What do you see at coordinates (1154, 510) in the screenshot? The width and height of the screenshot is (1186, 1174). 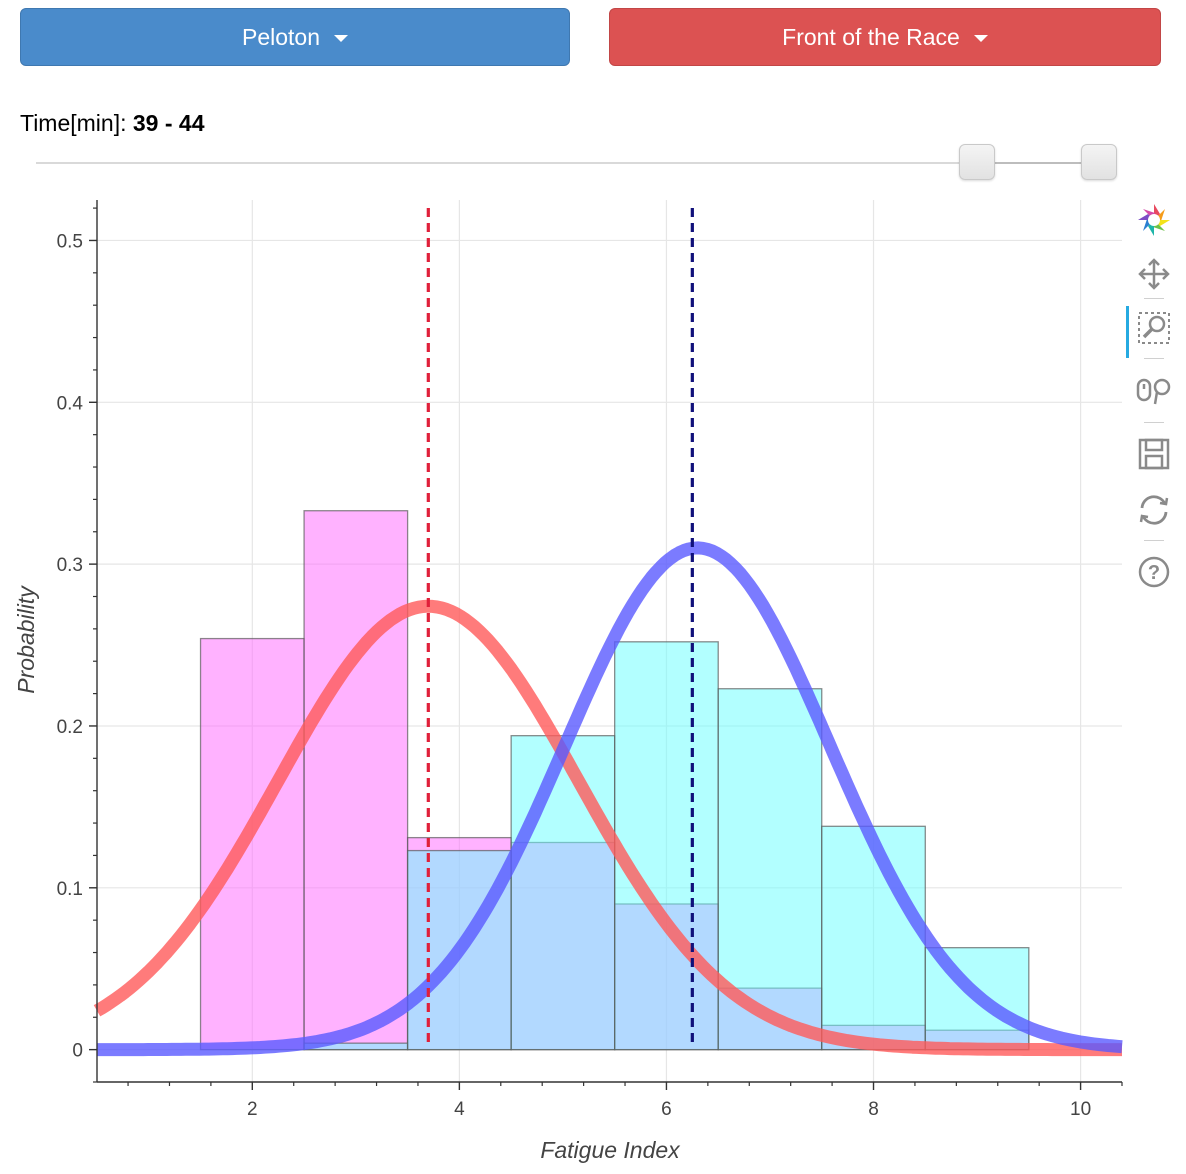 I see `reset-icon` at bounding box center [1154, 510].